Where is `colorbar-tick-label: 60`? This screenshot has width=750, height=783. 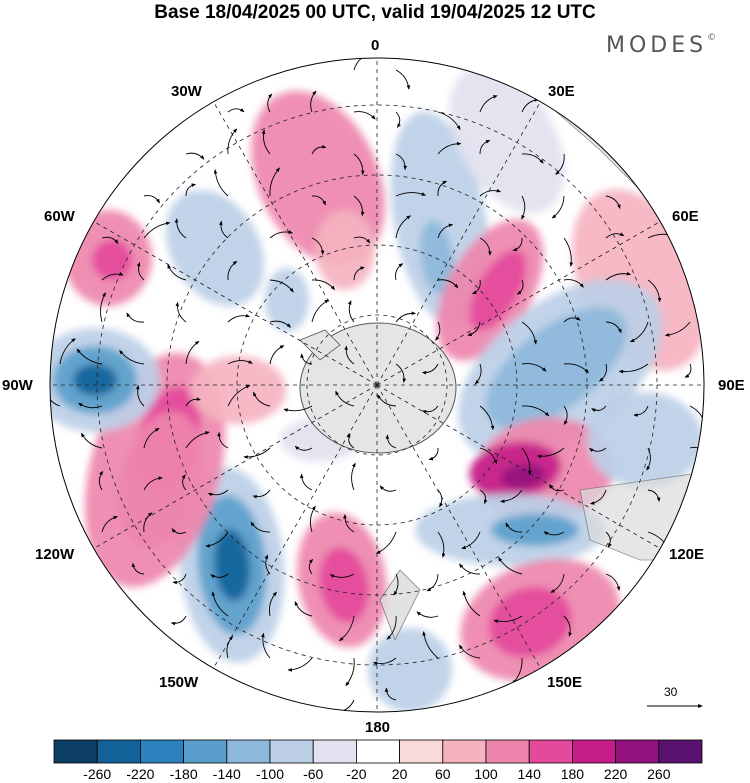
colorbar-tick-label: 60 is located at coordinates (443, 774).